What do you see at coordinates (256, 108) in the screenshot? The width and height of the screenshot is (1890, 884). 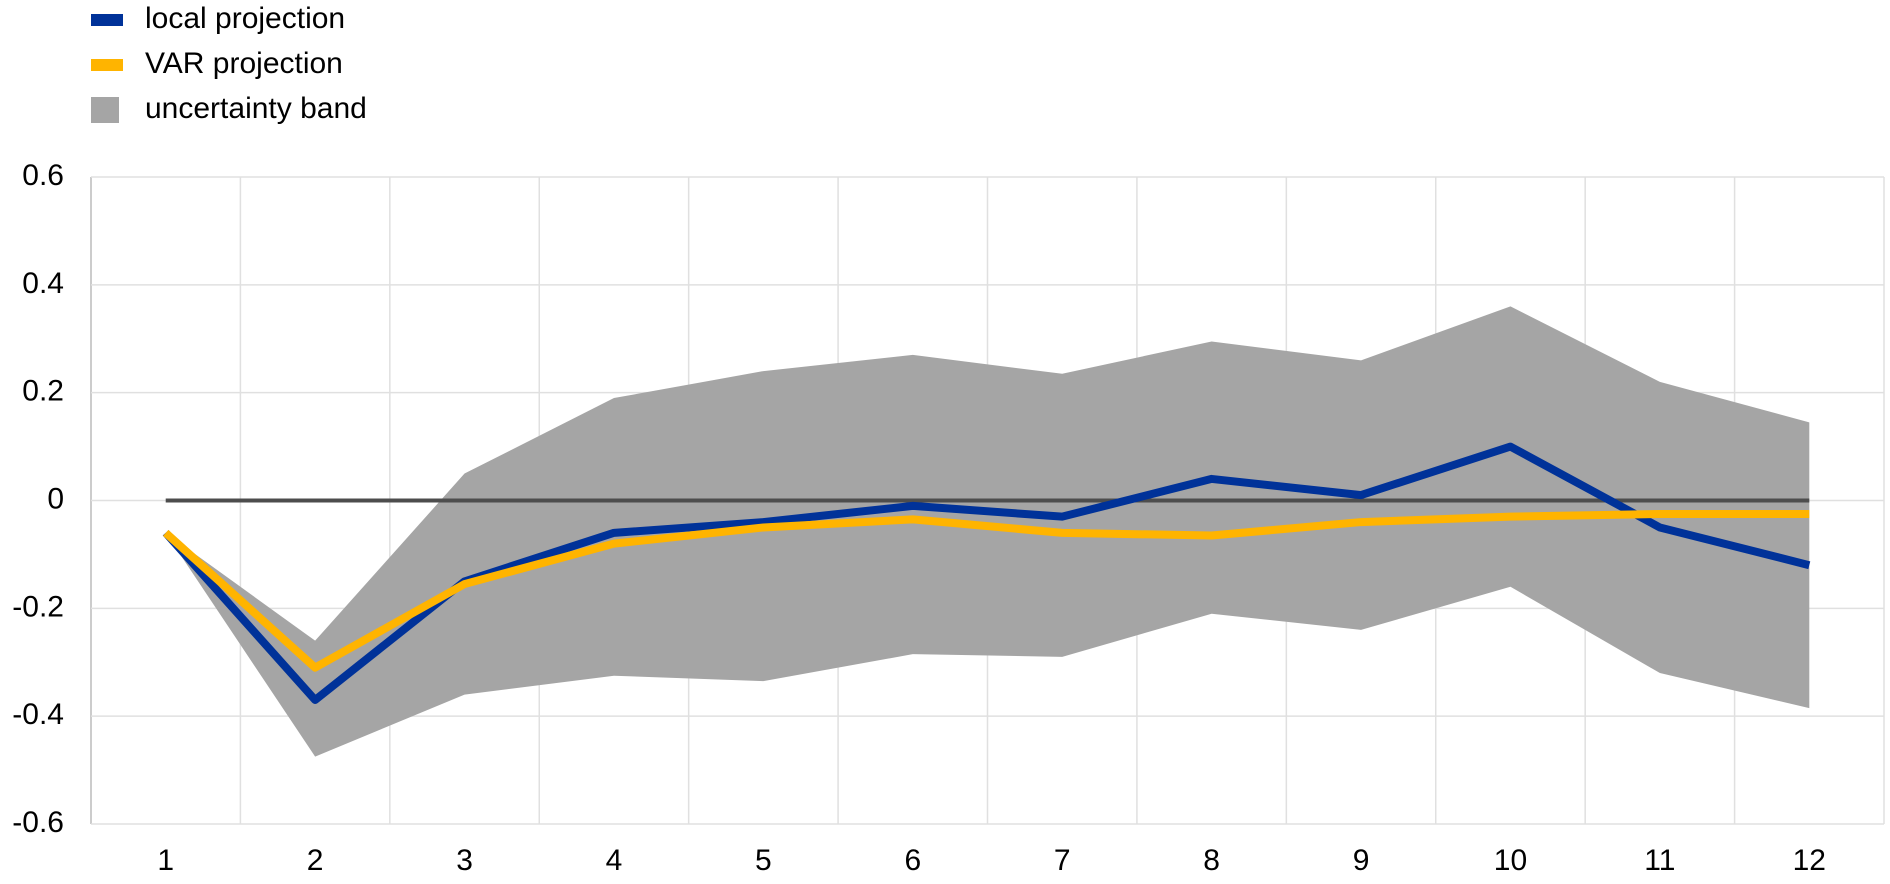 I see `legend-label: uncertainty band` at bounding box center [256, 108].